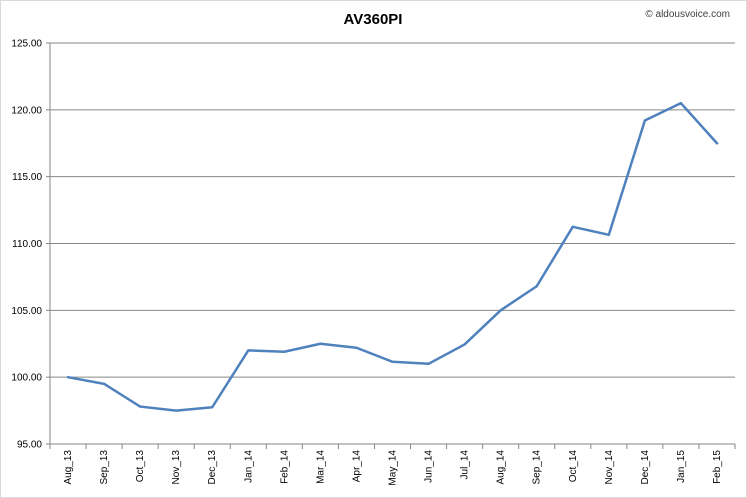 This screenshot has height=498, width=747. Describe the element at coordinates (393, 468) in the screenshot. I see `x-tick-label: May_14` at that location.